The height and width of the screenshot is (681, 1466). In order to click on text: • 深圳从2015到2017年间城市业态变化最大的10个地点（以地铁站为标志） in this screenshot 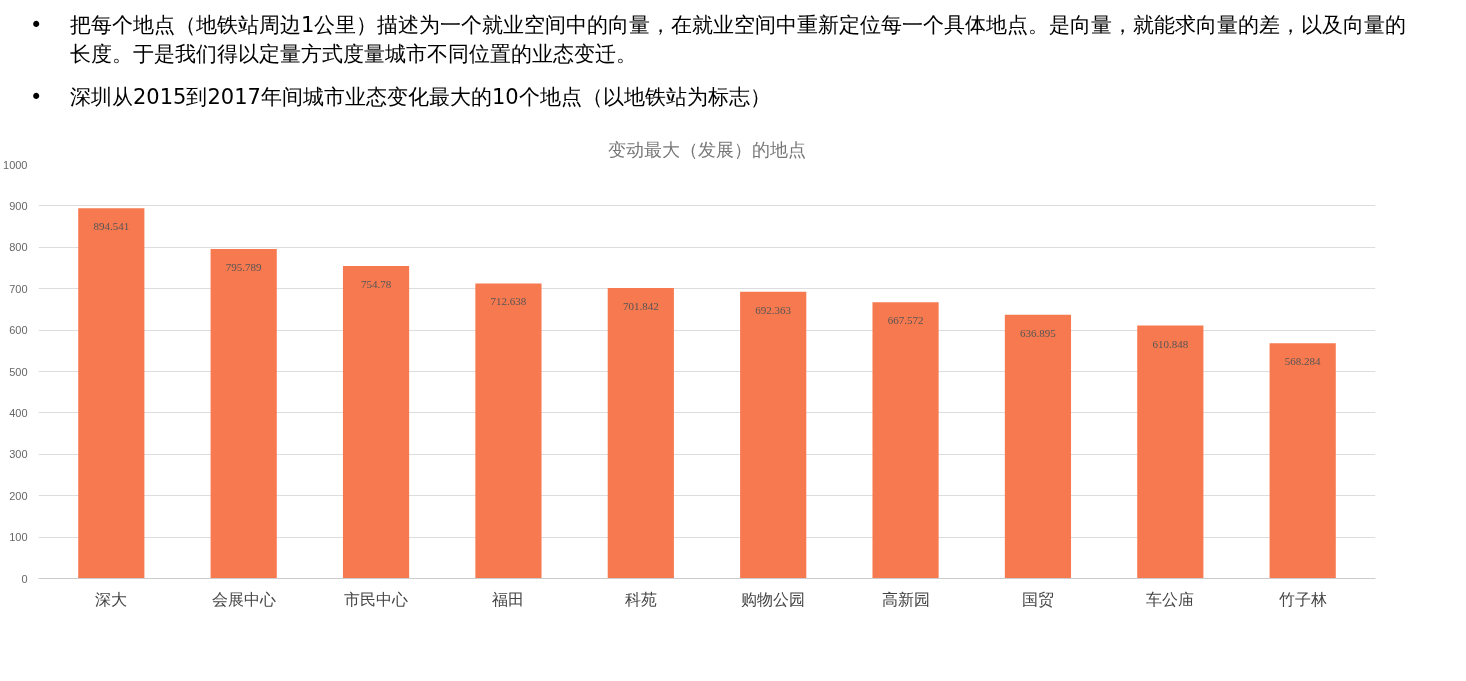, I will do `click(400, 97)`.